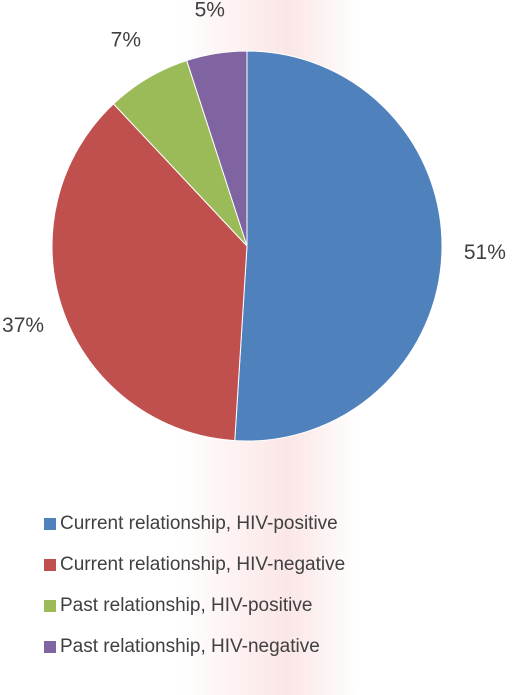 This screenshot has width=516, height=695. I want to click on pie-slice, so click(217, 148).